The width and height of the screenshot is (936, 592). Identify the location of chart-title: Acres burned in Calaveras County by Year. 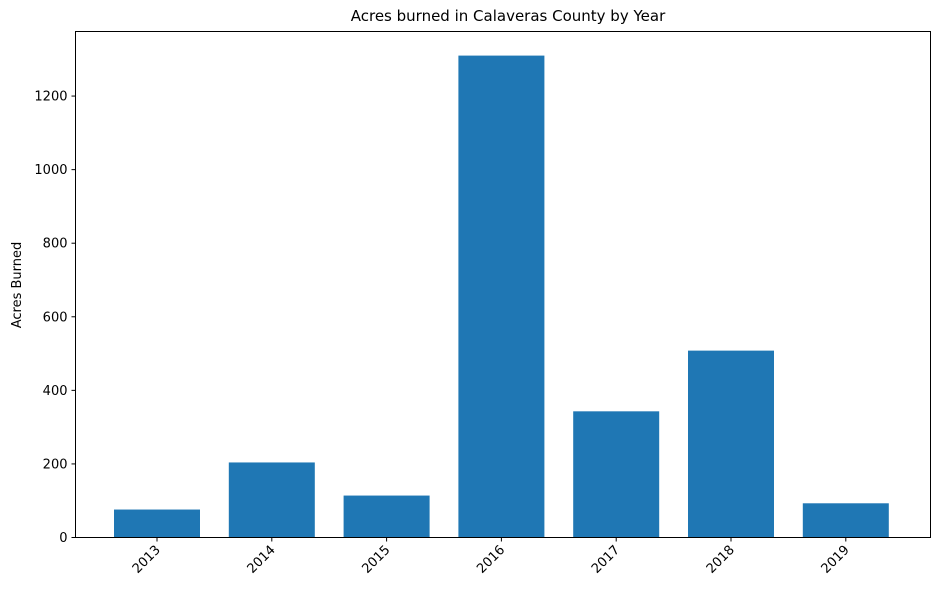
(508, 16).